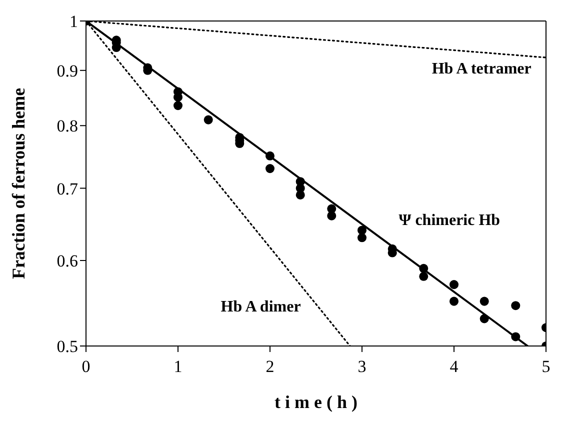  What do you see at coordinates (67, 261) in the screenshot?
I see `y-tick-label: 0.6` at bounding box center [67, 261].